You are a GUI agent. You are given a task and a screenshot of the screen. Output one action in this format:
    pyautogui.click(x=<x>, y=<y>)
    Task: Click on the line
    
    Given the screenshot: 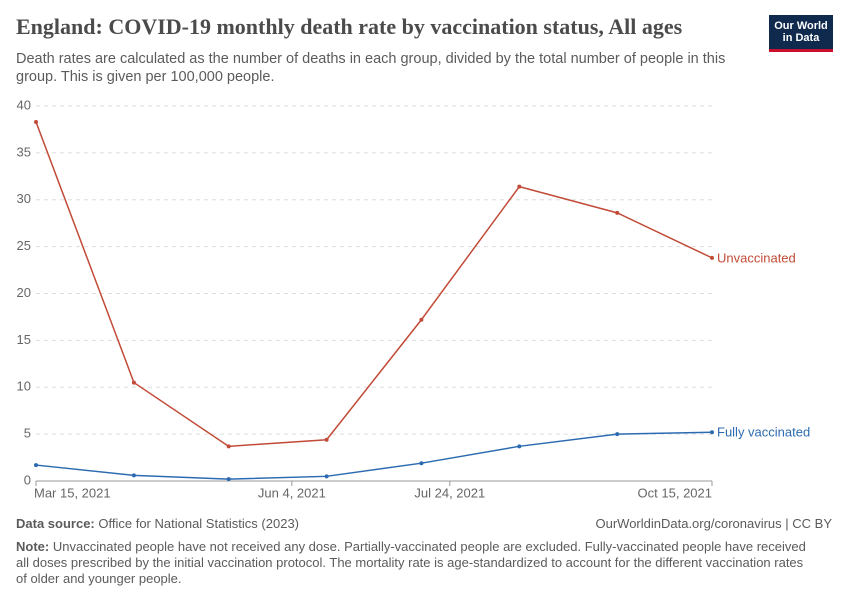 What is the action you would take?
    pyautogui.click(x=374, y=455)
    